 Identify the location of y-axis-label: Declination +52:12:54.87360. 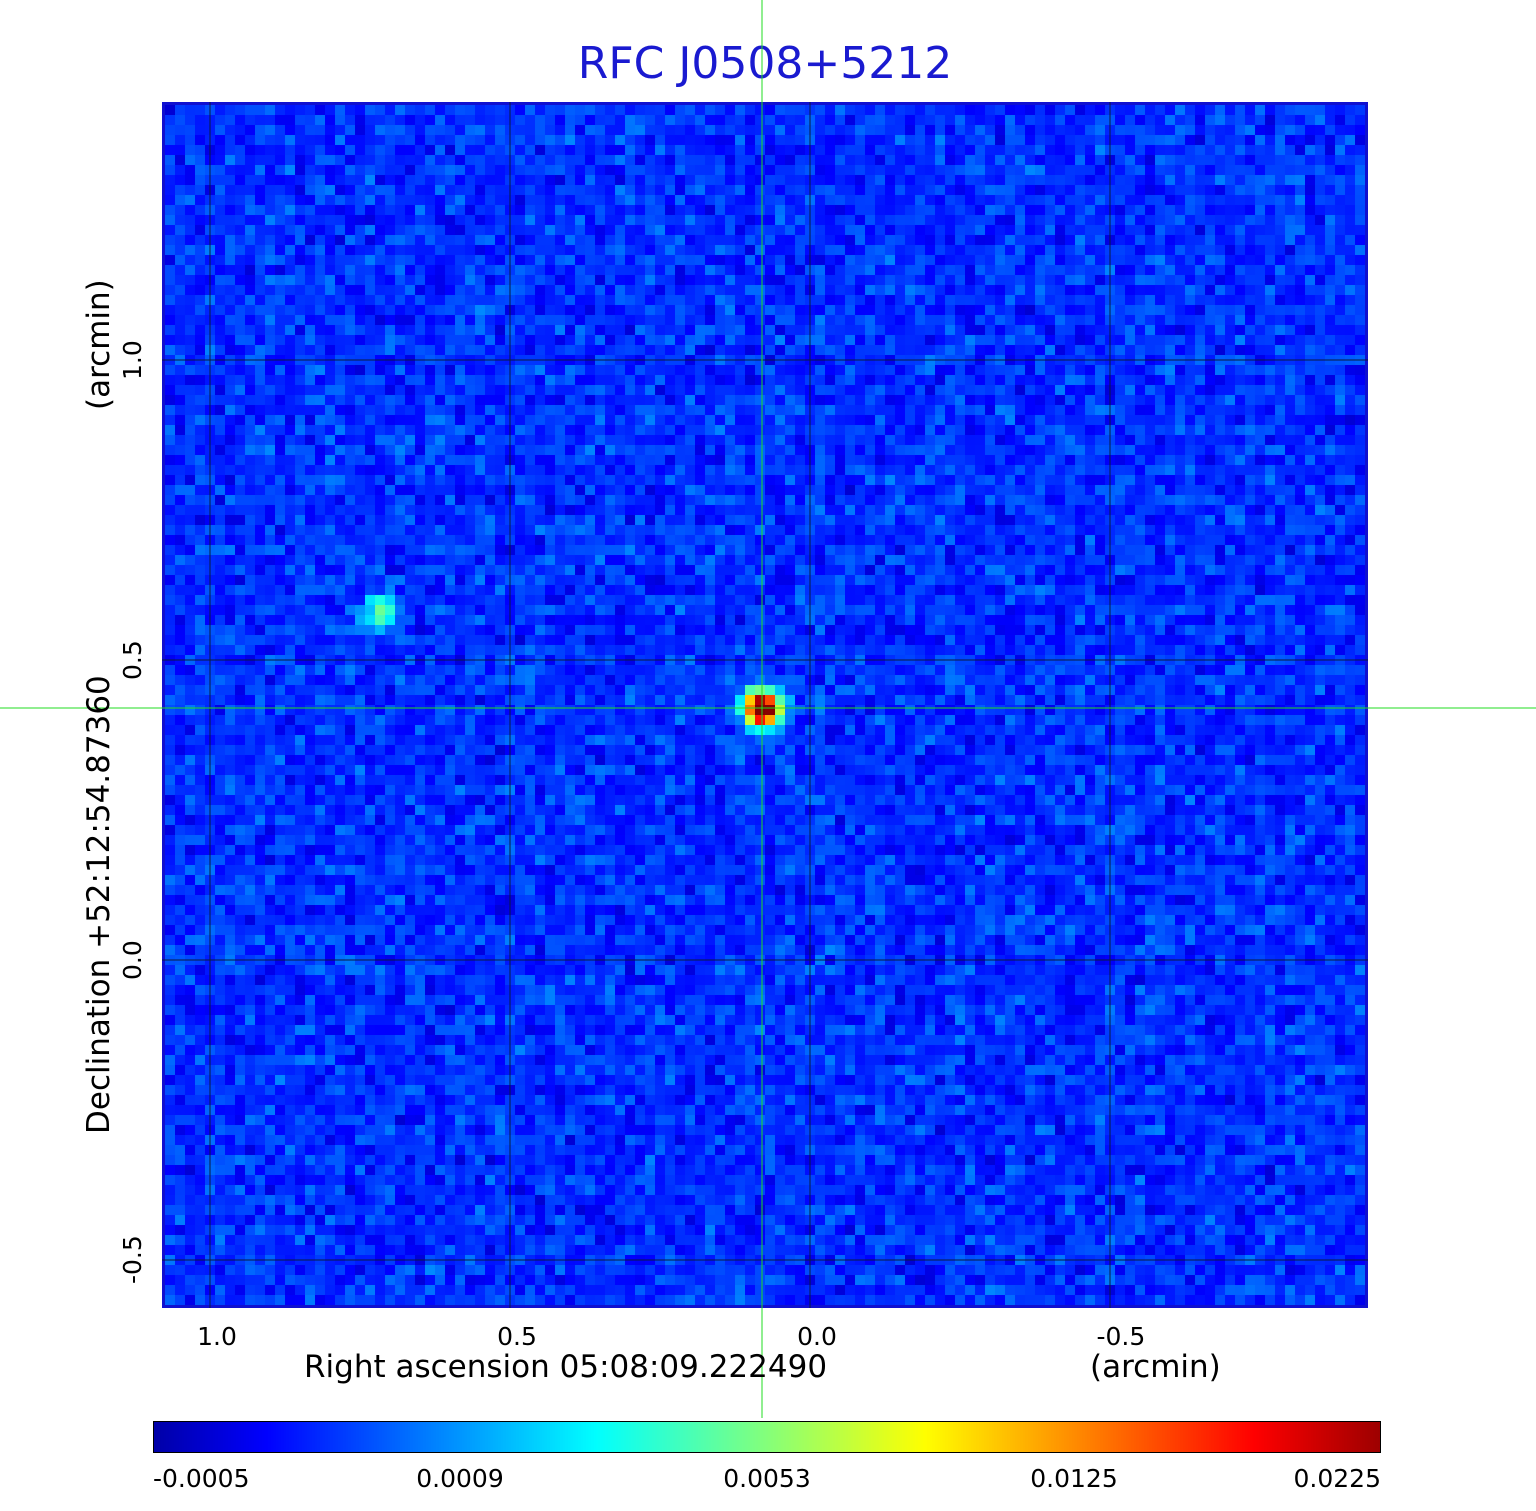
(99, 904).